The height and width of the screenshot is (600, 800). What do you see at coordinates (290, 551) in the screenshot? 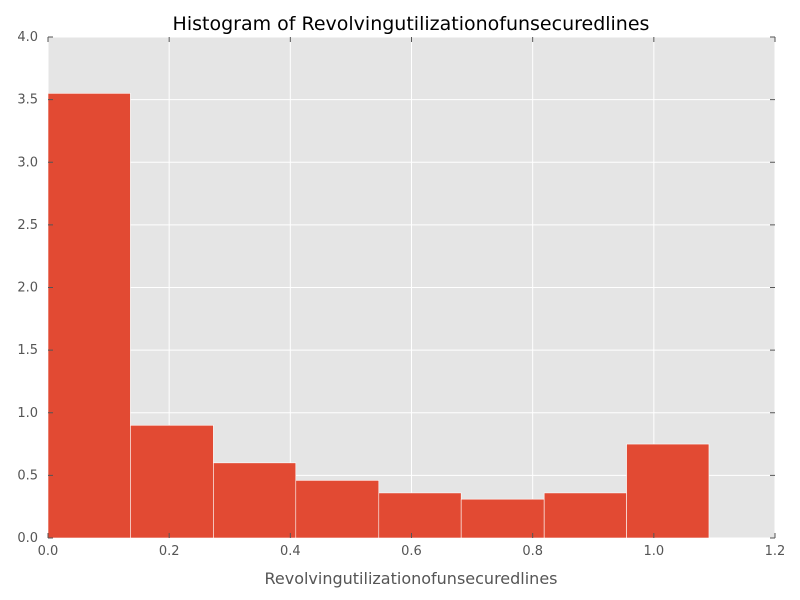
I see `x-tick-label: 0.4` at bounding box center [290, 551].